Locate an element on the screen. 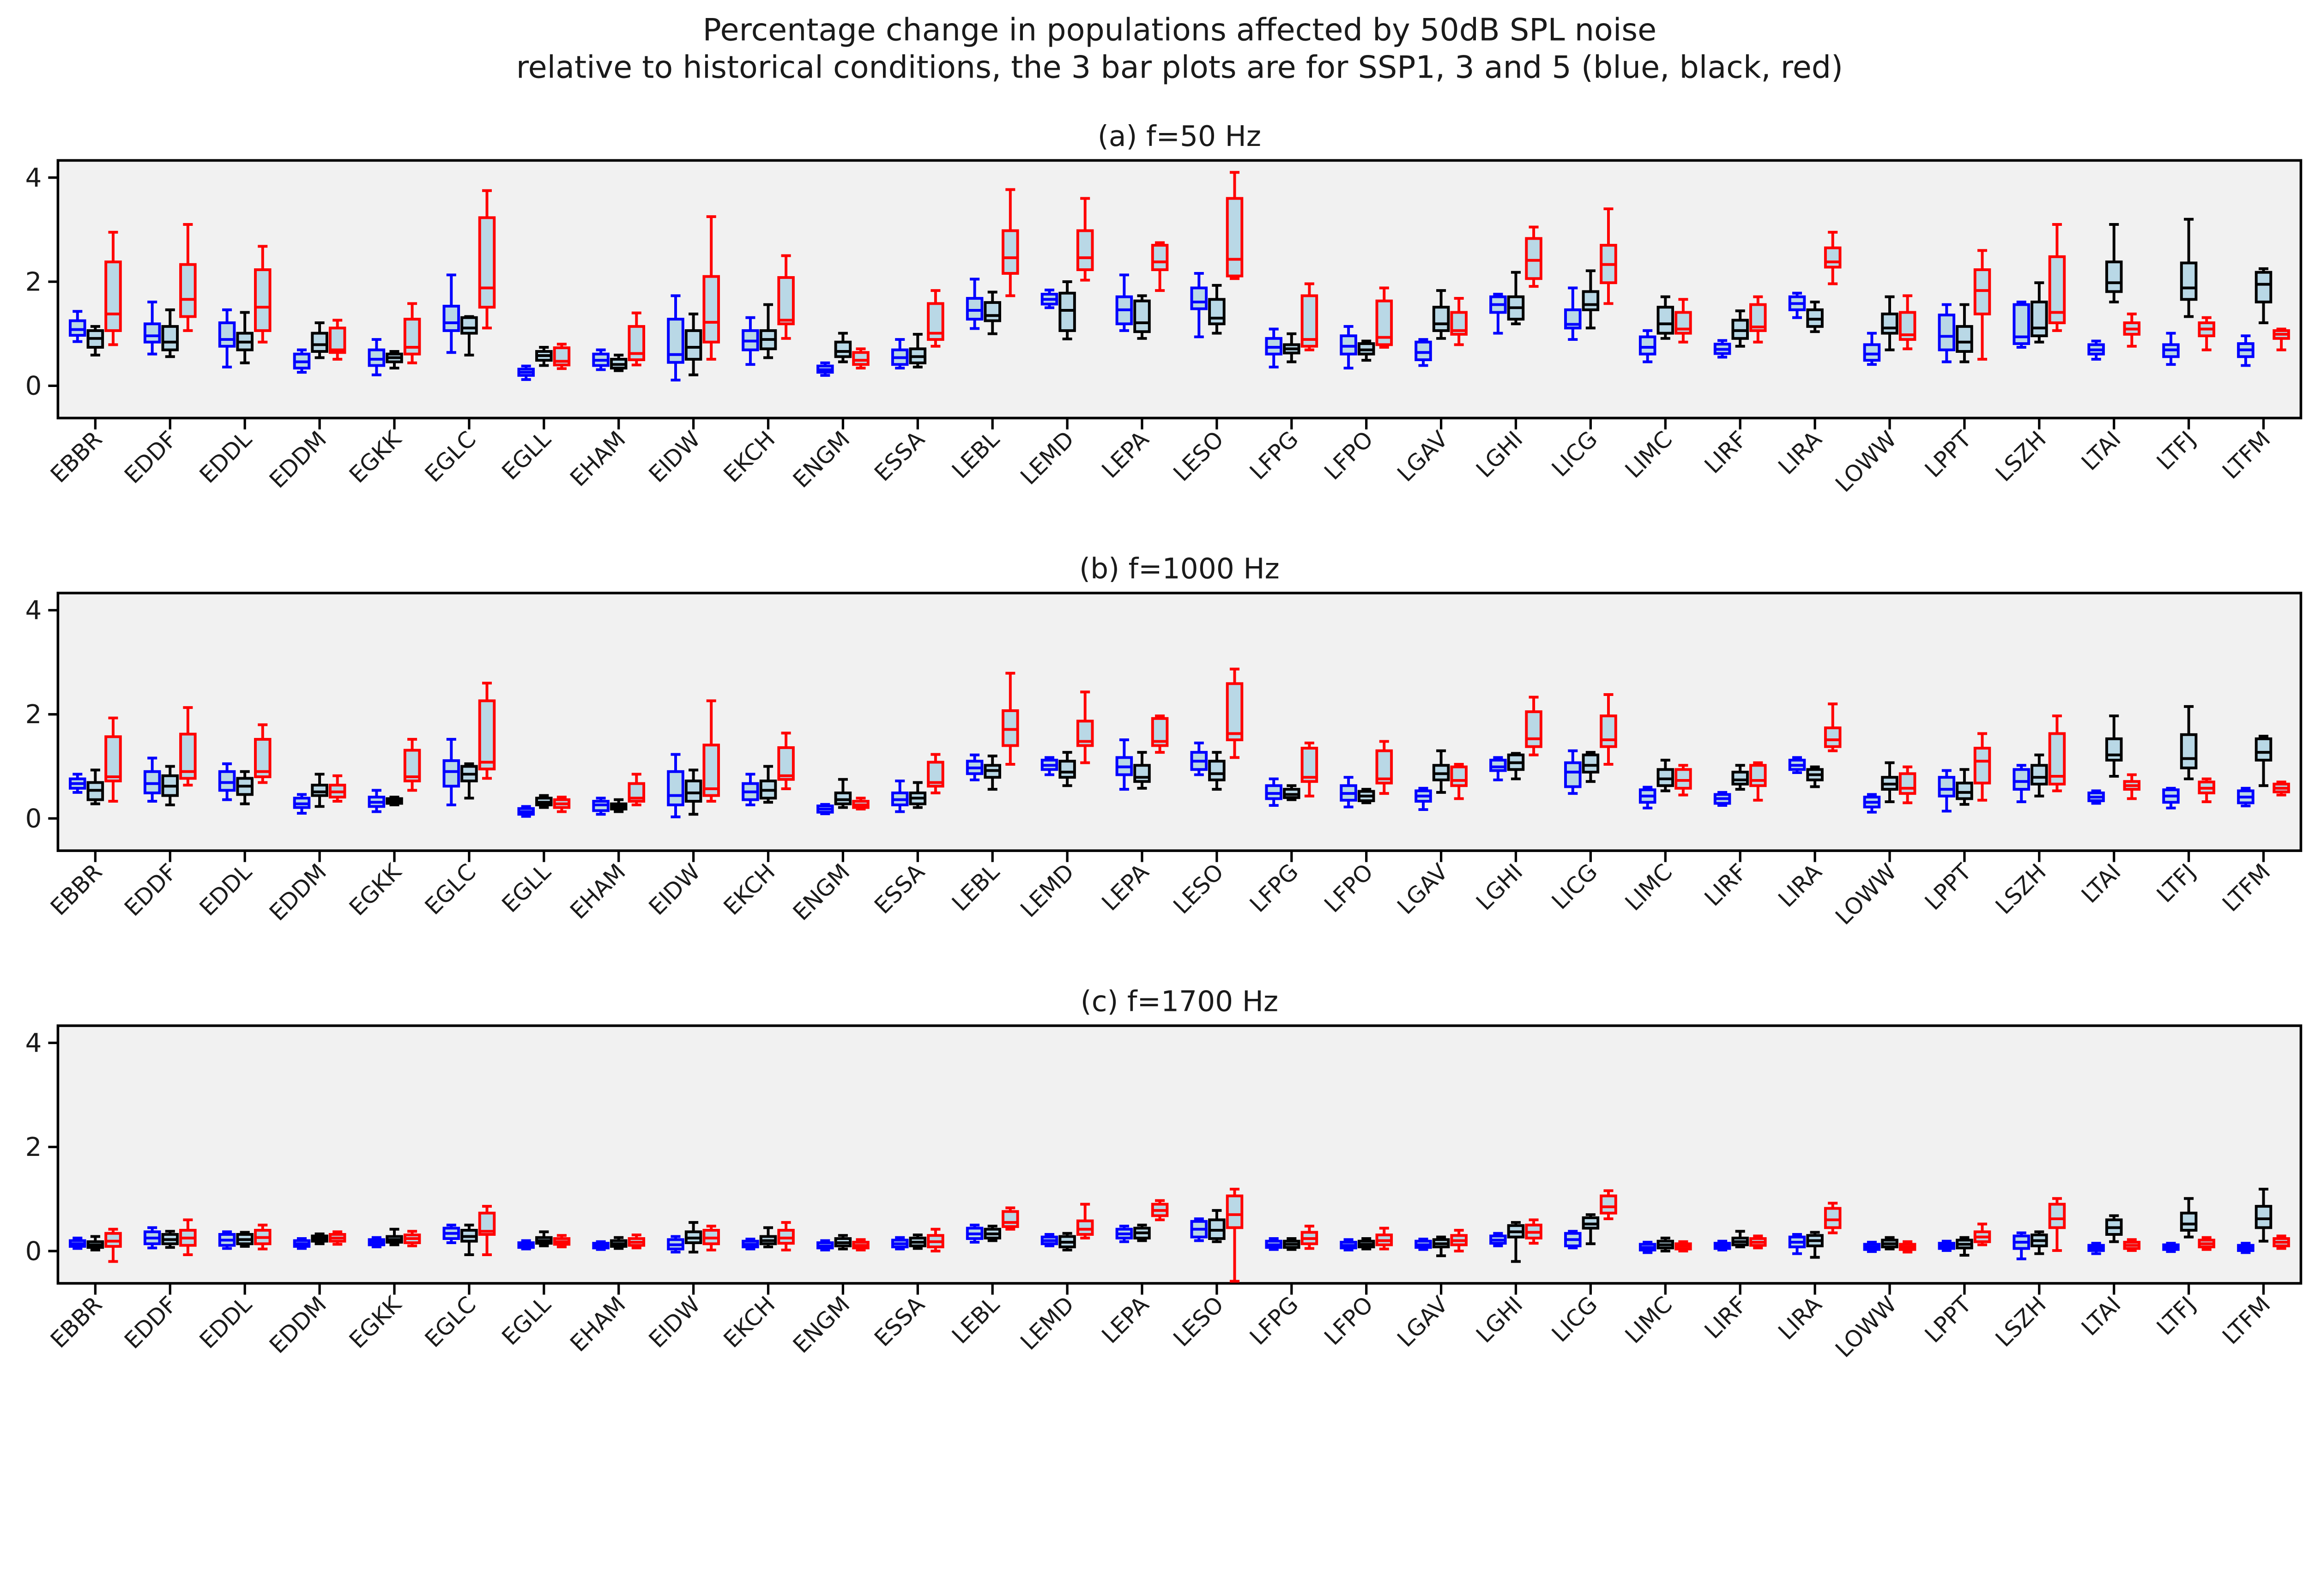 Image resolution: width=2309 pixels, height=1596 pixels. x-tick-label: LGHI is located at coordinates (1499, 1319).